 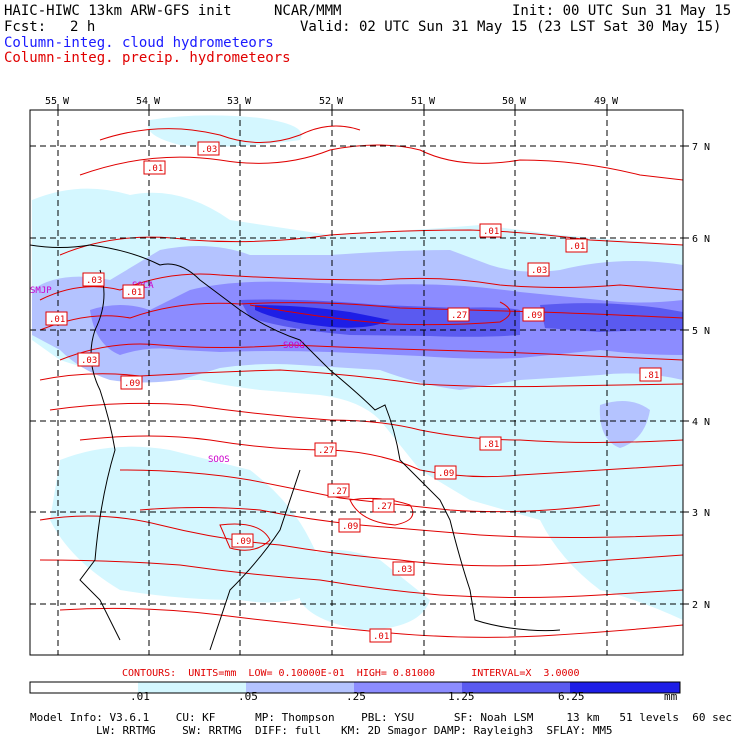 What do you see at coordinates (701, 331) in the screenshot?
I see `lat-label: 5 N` at bounding box center [701, 331].